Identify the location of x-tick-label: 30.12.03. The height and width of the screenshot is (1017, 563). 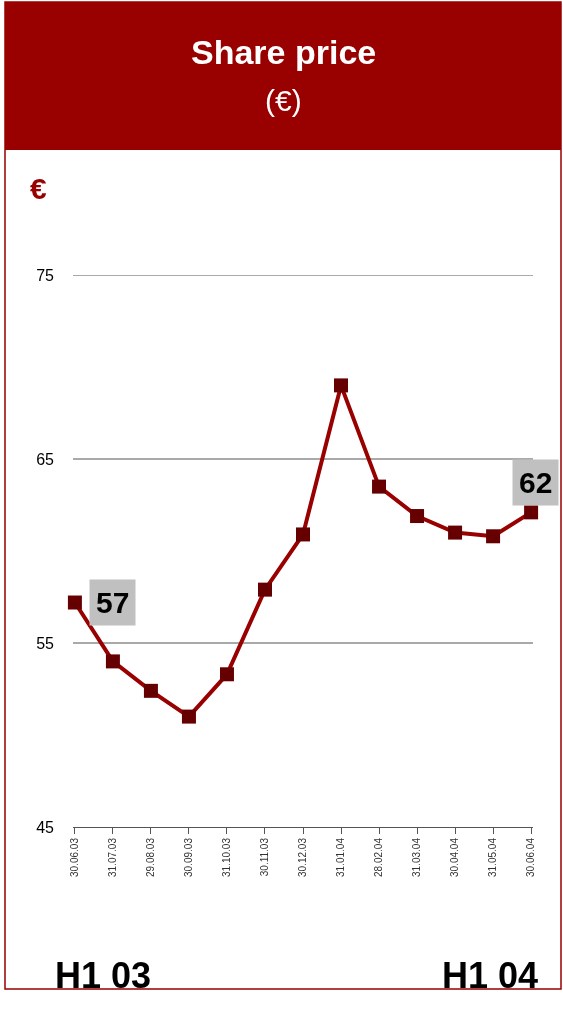
(303, 857).